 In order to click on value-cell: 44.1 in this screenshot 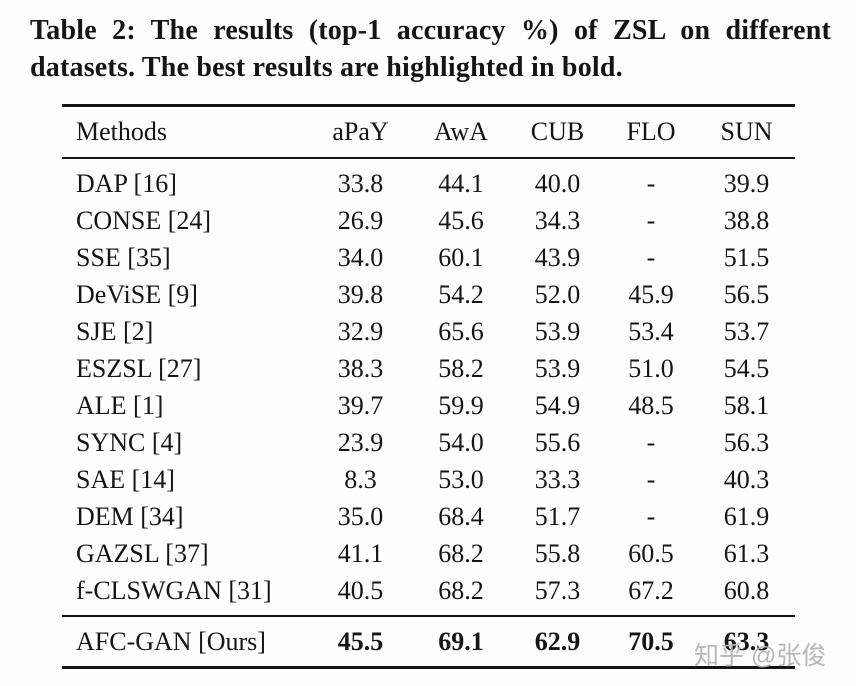, I will do `click(461, 183)`.